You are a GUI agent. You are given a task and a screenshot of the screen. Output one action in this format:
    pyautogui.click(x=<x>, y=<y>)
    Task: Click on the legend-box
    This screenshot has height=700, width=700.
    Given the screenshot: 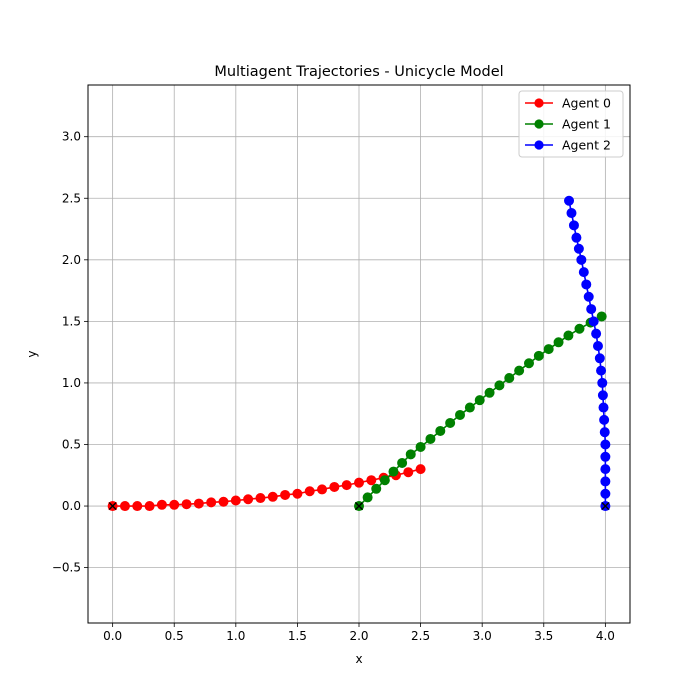 What is the action you would take?
    pyautogui.click(x=571, y=124)
    